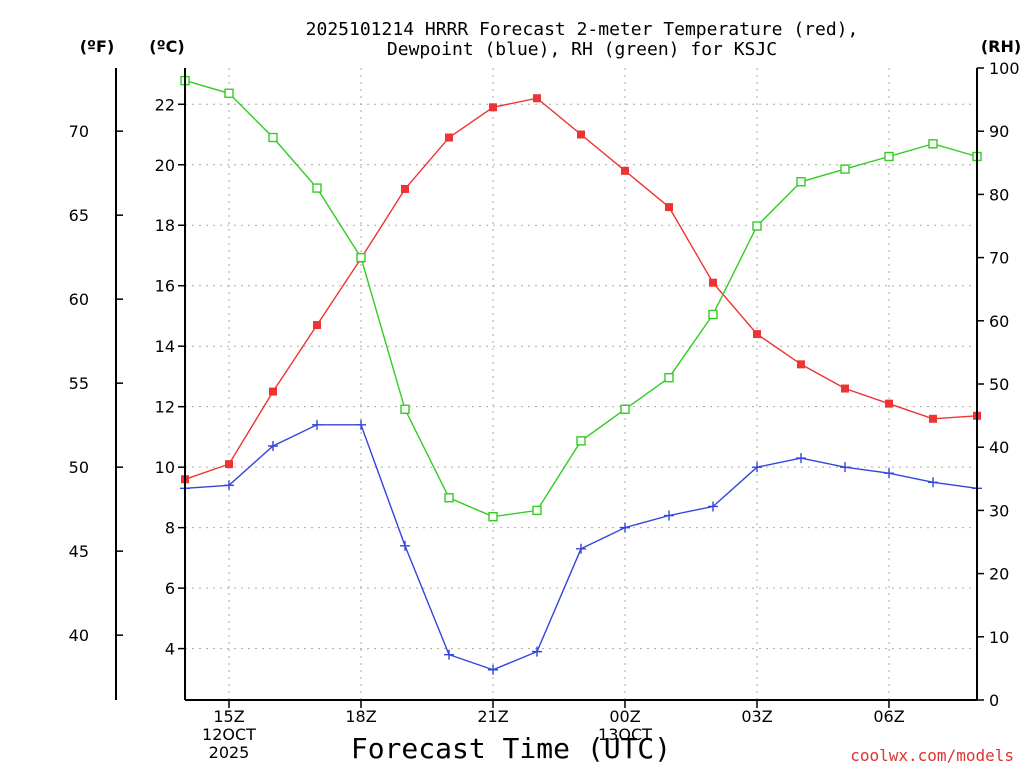  What do you see at coordinates (165, 346) in the screenshot?
I see `celsius-tick-label: 14` at bounding box center [165, 346].